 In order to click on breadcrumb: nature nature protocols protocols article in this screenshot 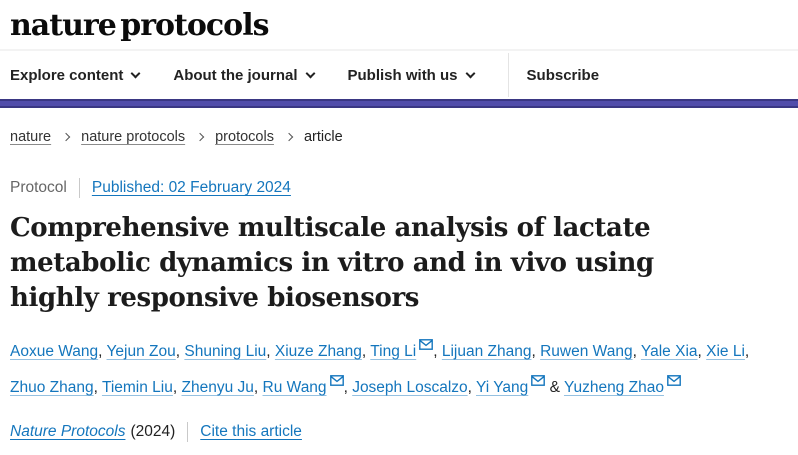, I will do `click(399, 126)`.